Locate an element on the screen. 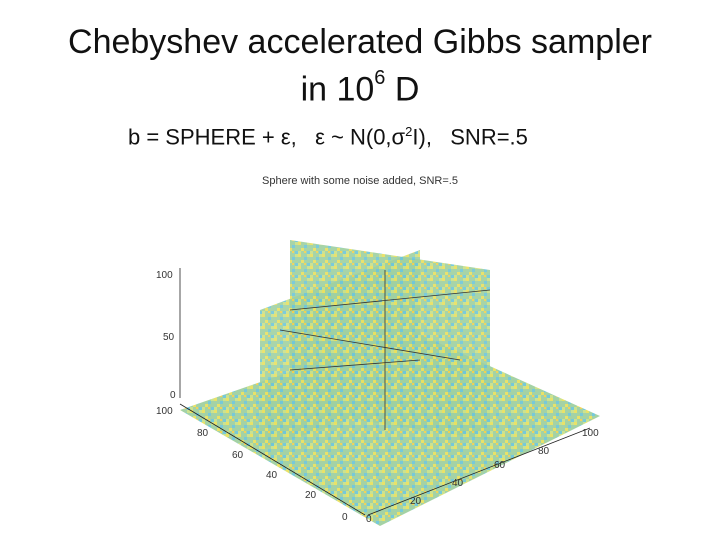 The width and height of the screenshot is (720, 540). model-equation: b = SPHERE + ε, ε ~ N(0,σ2I), SNR=.5 is located at coordinates (328, 137).